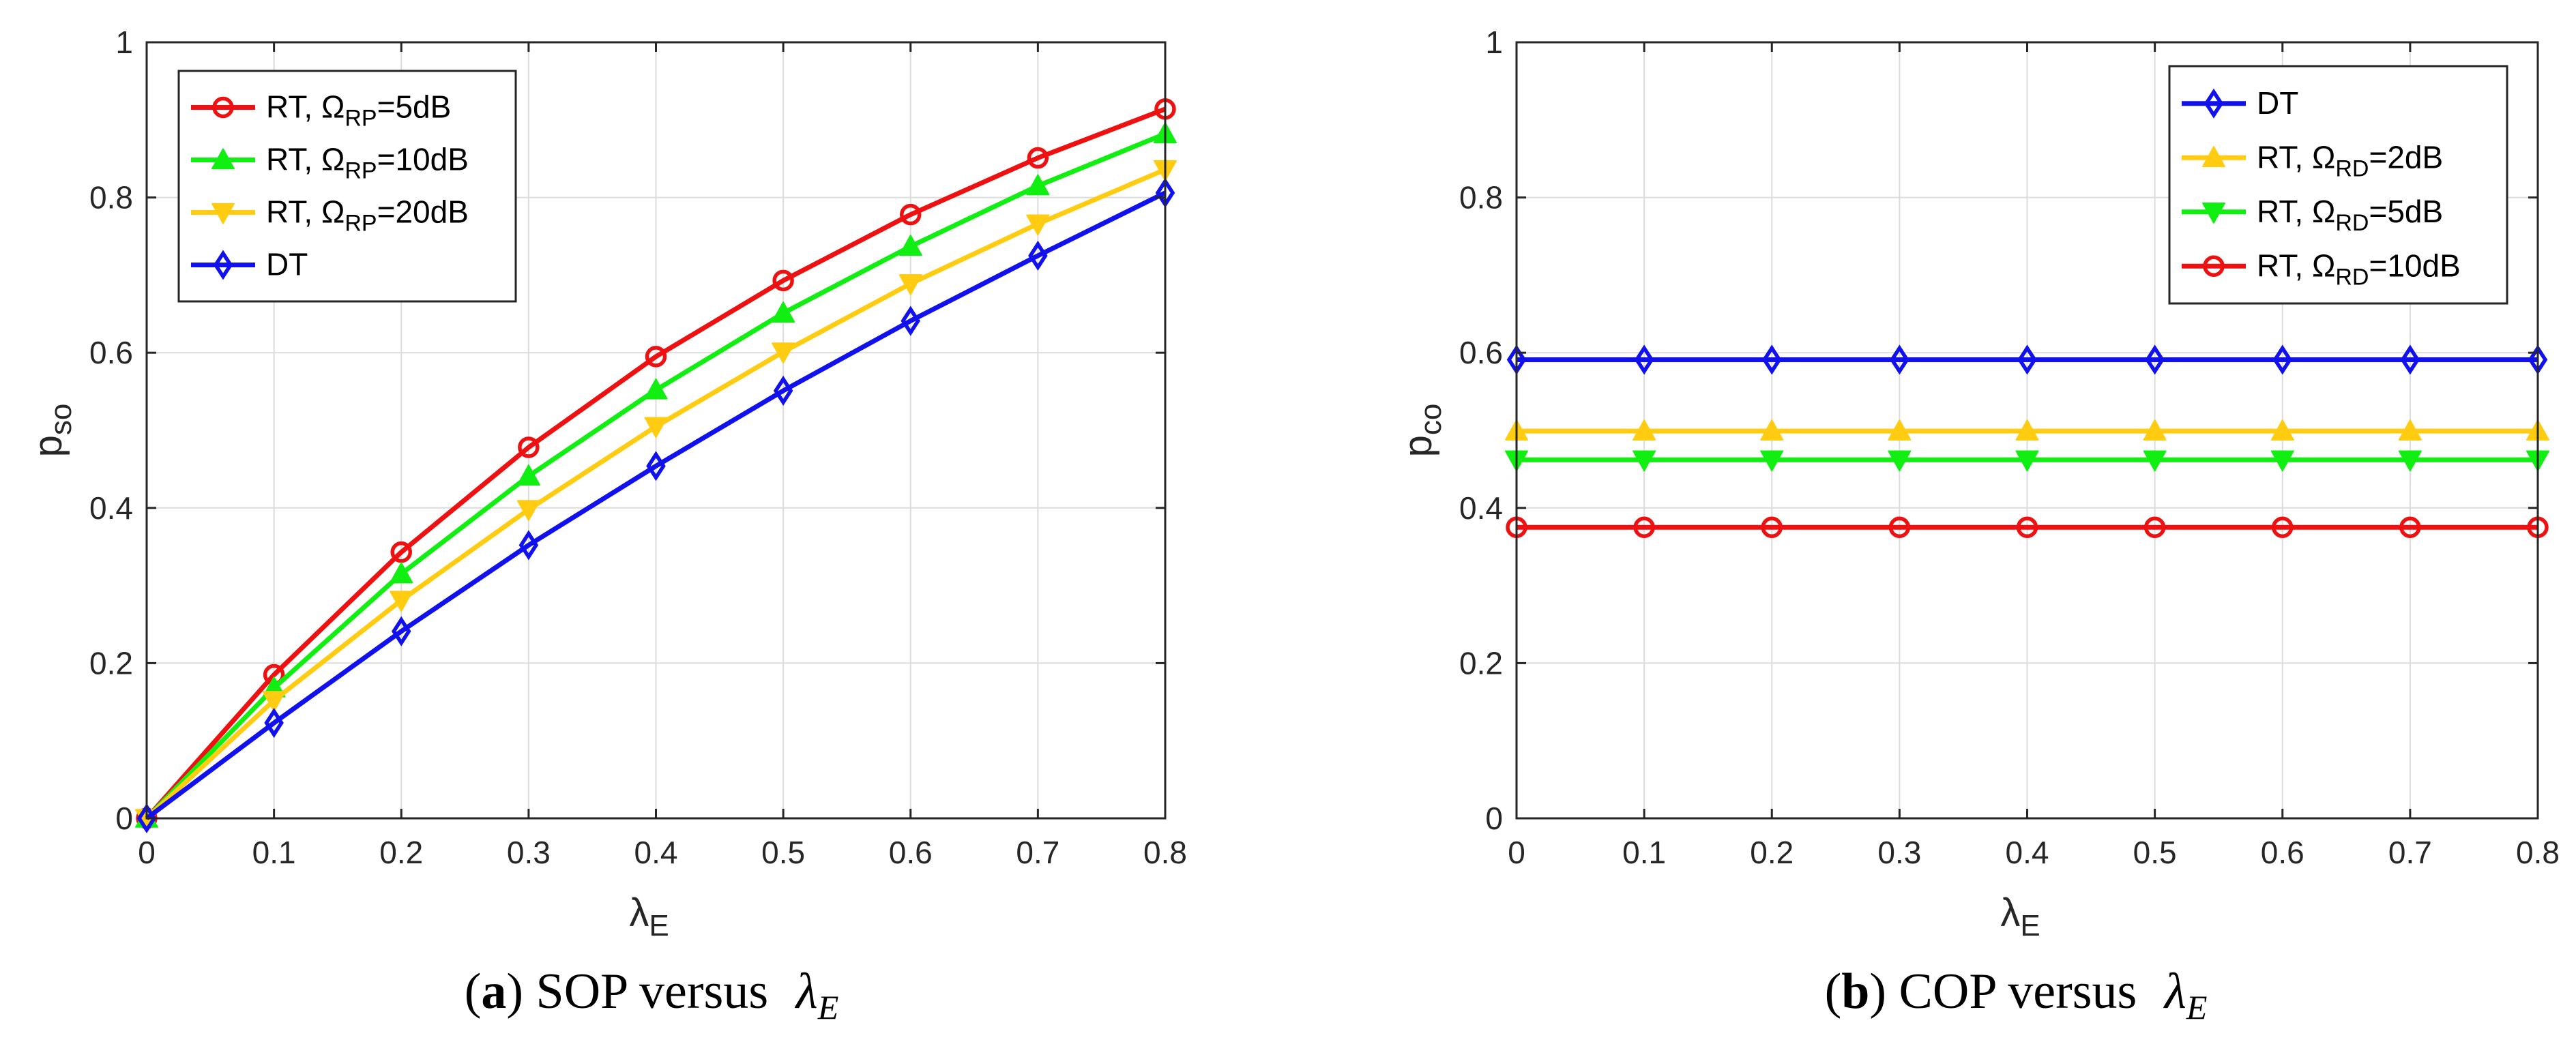 The height and width of the screenshot is (1042, 2576). What do you see at coordinates (493, 991) in the screenshot?
I see `text-span: a` at bounding box center [493, 991].